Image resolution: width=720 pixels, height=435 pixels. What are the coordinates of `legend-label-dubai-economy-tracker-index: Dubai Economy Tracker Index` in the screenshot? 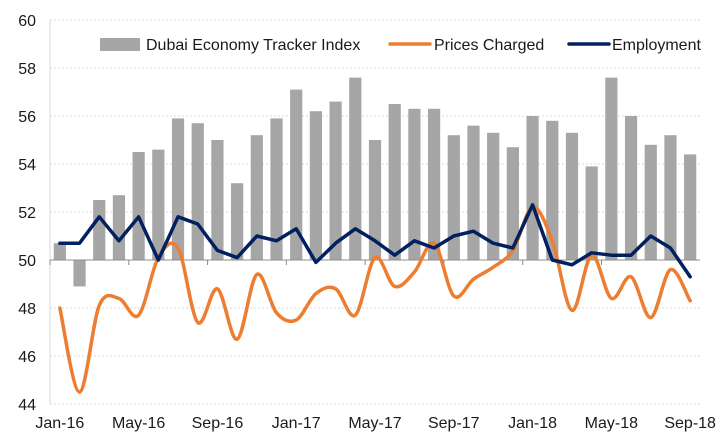 It's located at (253, 45).